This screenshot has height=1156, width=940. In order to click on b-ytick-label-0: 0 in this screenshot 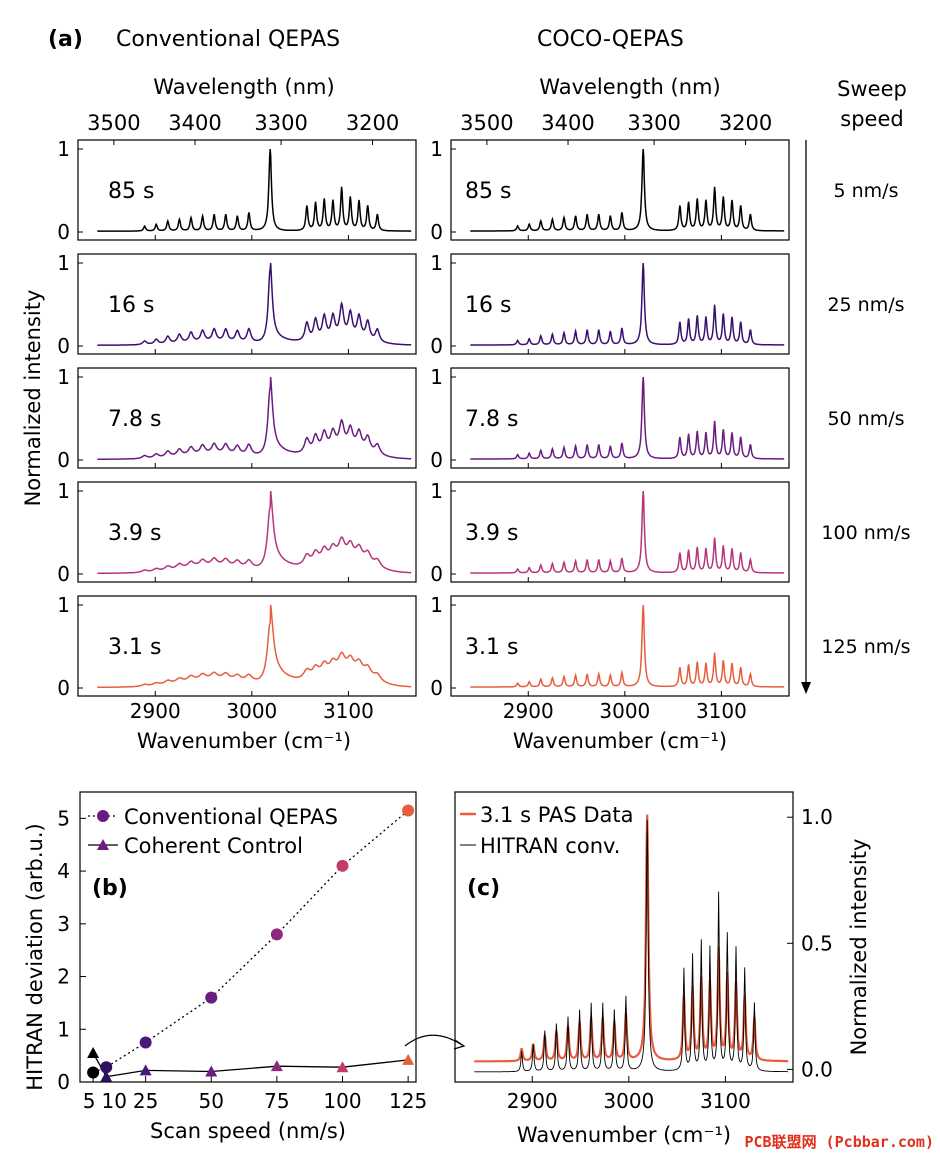, I will do `click(63, 1082)`.